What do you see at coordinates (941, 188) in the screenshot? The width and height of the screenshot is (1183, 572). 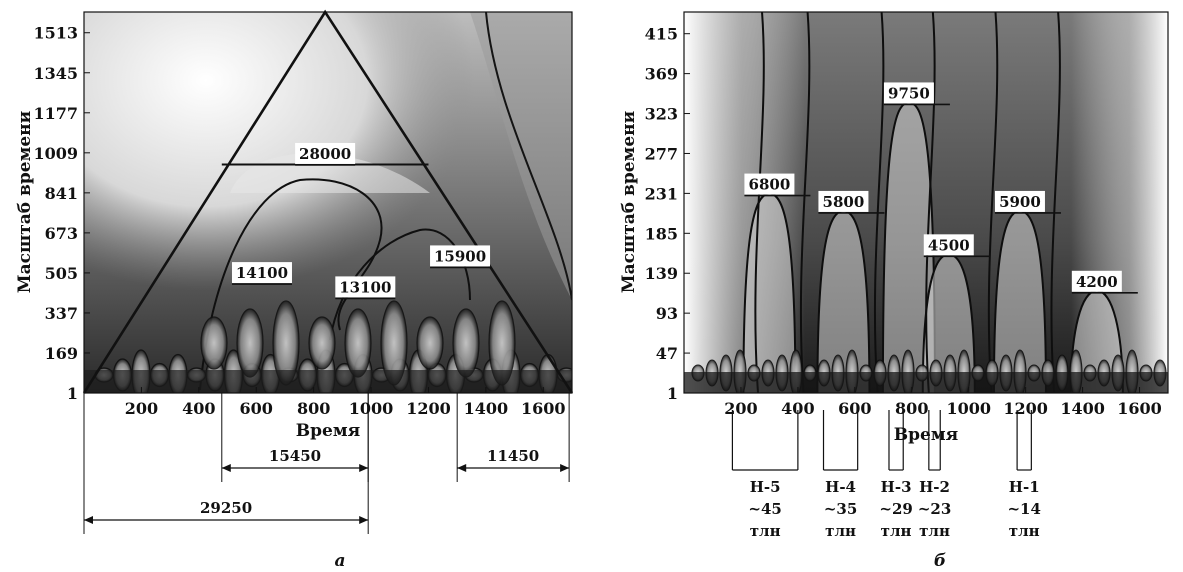 I see `panel-b-annotations: 6800 5800 9750 4500 5900 4200` at bounding box center [941, 188].